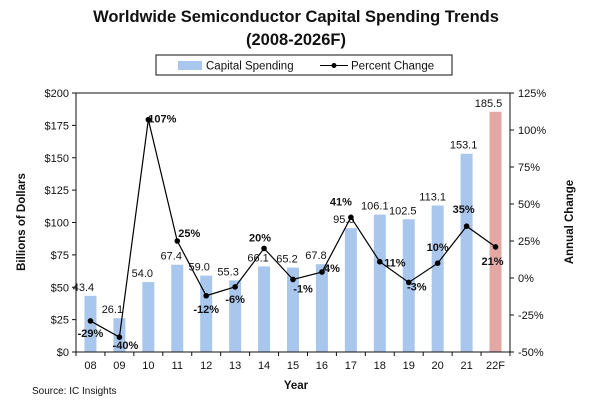 The width and height of the screenshot is (593, 404). I want to click on x-tick-label: 08, so click(90, 366).